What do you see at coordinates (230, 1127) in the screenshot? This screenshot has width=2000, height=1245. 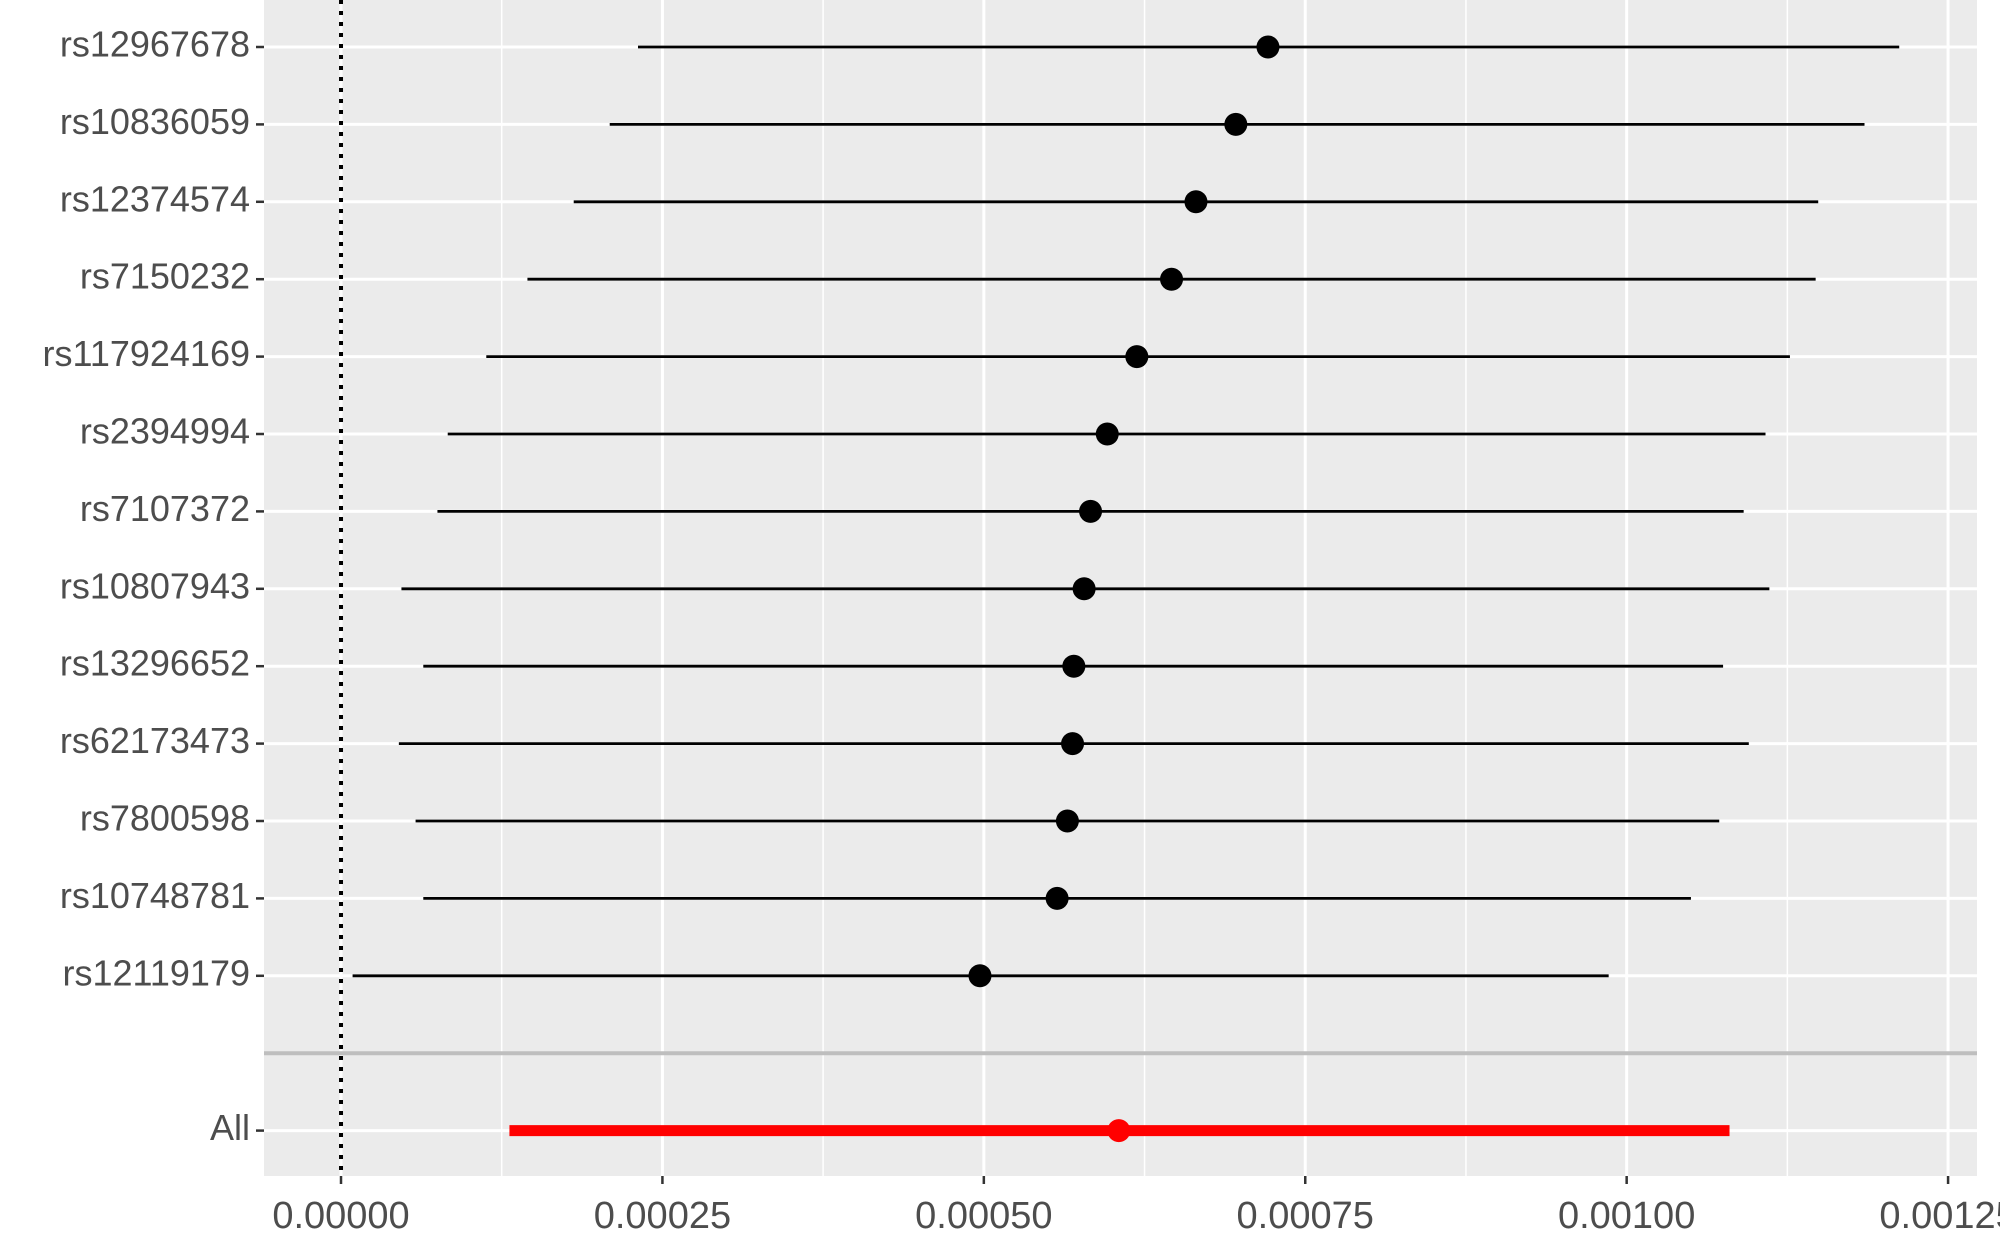 I see `y-tick-label: All` at bounding box center [230, 1127].